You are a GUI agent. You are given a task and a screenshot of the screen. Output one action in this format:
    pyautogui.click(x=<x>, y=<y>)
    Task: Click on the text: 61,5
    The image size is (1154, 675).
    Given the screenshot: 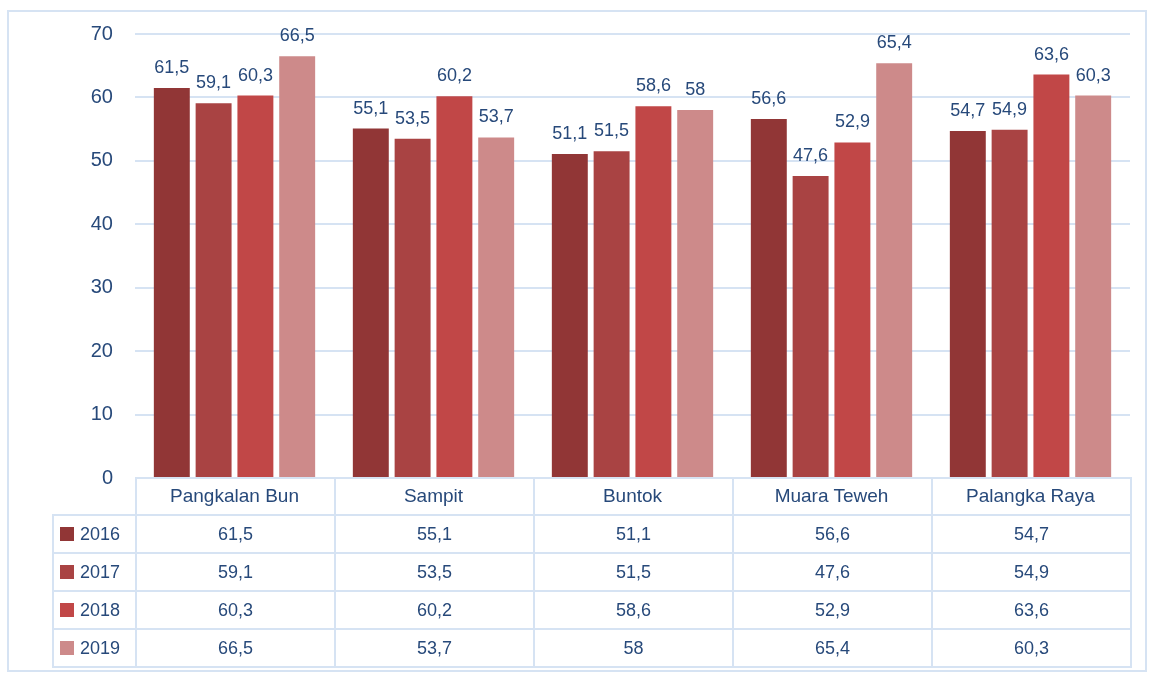 What is the action you would take?
    pyautogui.click(x=172, y=66)
    